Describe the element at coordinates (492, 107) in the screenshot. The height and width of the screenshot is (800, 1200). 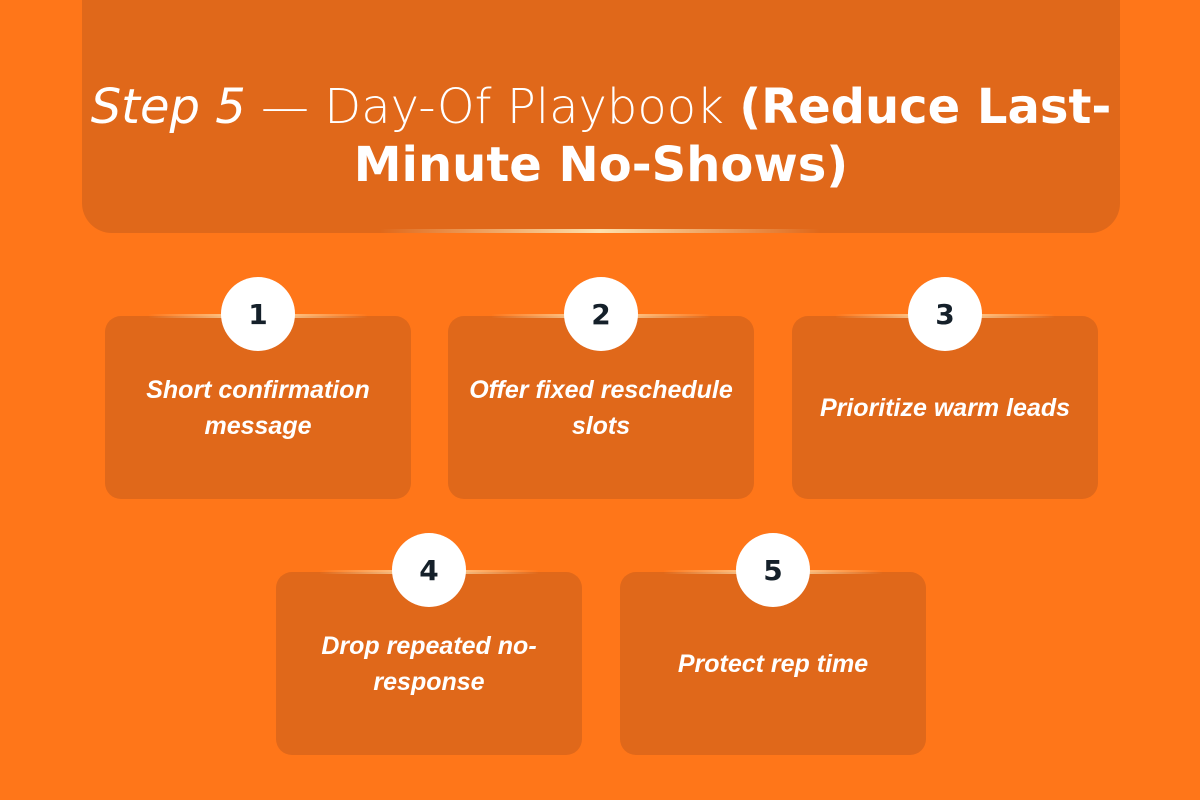
I see `title-main: — Day-Of Playbook` at that location.